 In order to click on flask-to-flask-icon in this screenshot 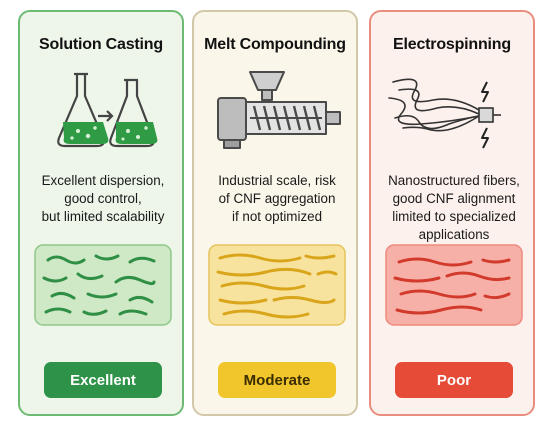, I will do `click(107, 110)`.